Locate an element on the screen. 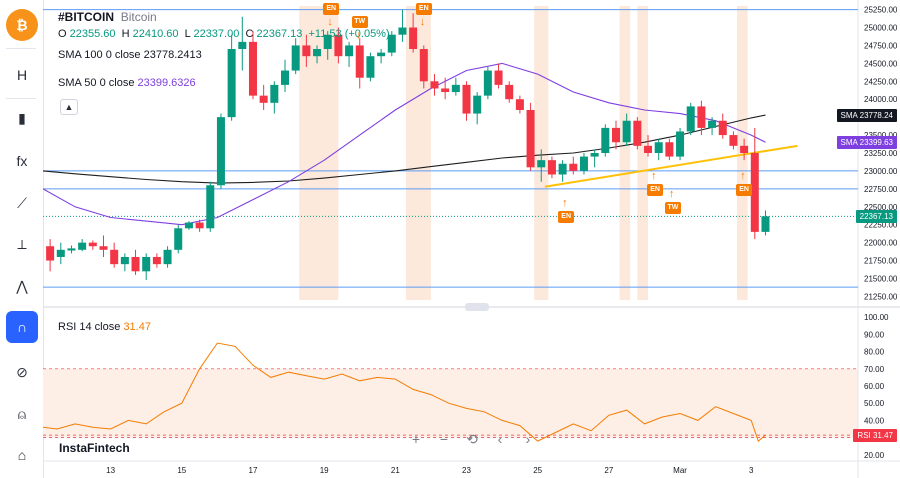 The height and width of the screenshot is (478, 900). price-tick-label: 23000.00 is located at coordinates (881, 171).